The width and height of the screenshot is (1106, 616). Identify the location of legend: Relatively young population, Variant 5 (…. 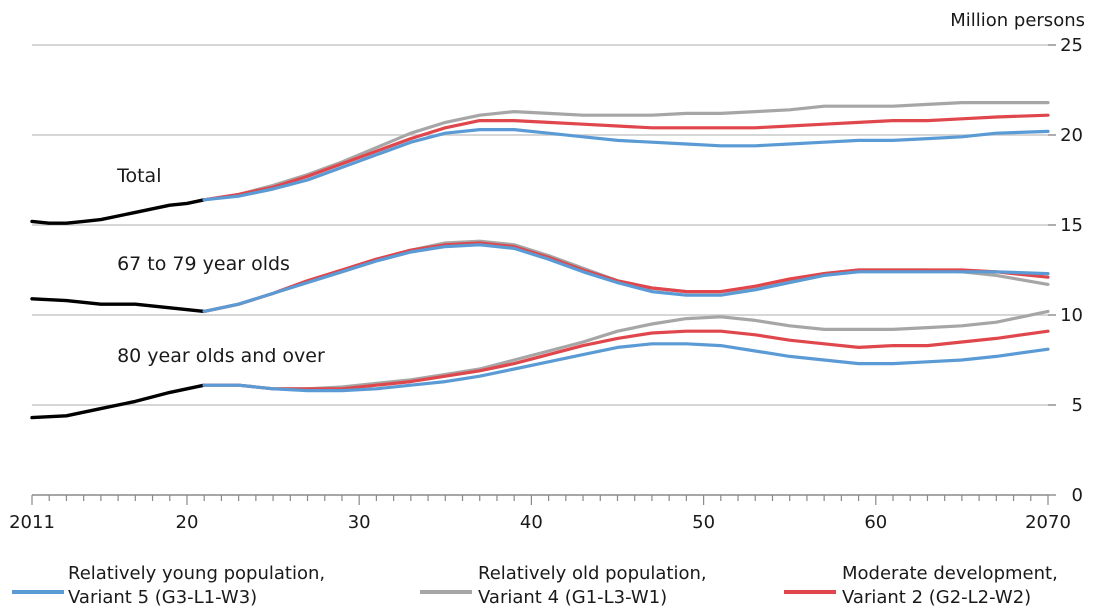
(553, 586).